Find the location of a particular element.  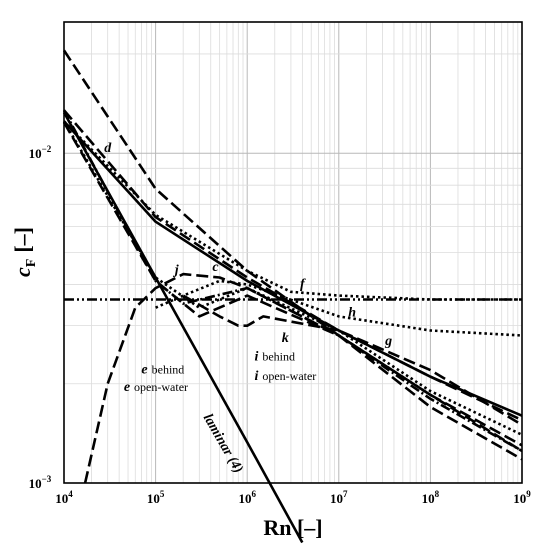

y-axis-unit: [–] is located at coordinates (22, 240).